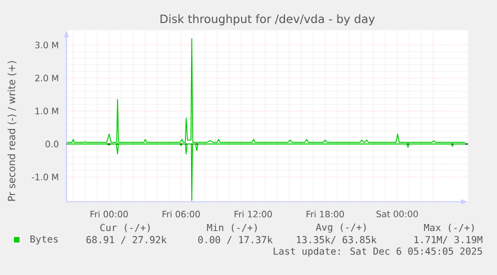  Describe the element at coordinates (341, 228) in the screenshot. I see `text: Avg (-/+)` at that location.